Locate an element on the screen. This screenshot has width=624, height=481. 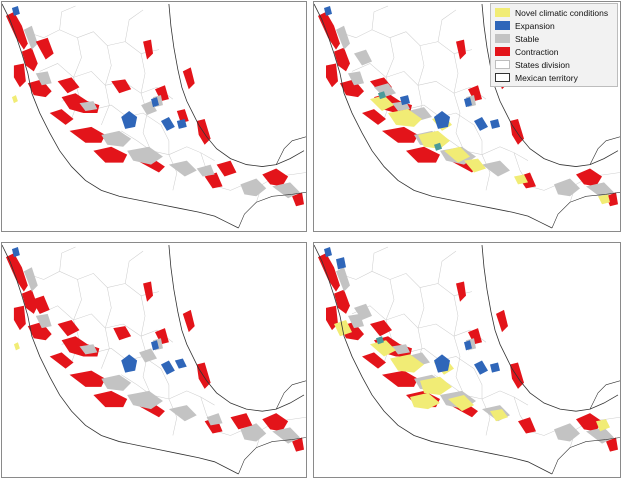
legend-item-novel: Novel climatic conditions is located at coordinates (554, 12).